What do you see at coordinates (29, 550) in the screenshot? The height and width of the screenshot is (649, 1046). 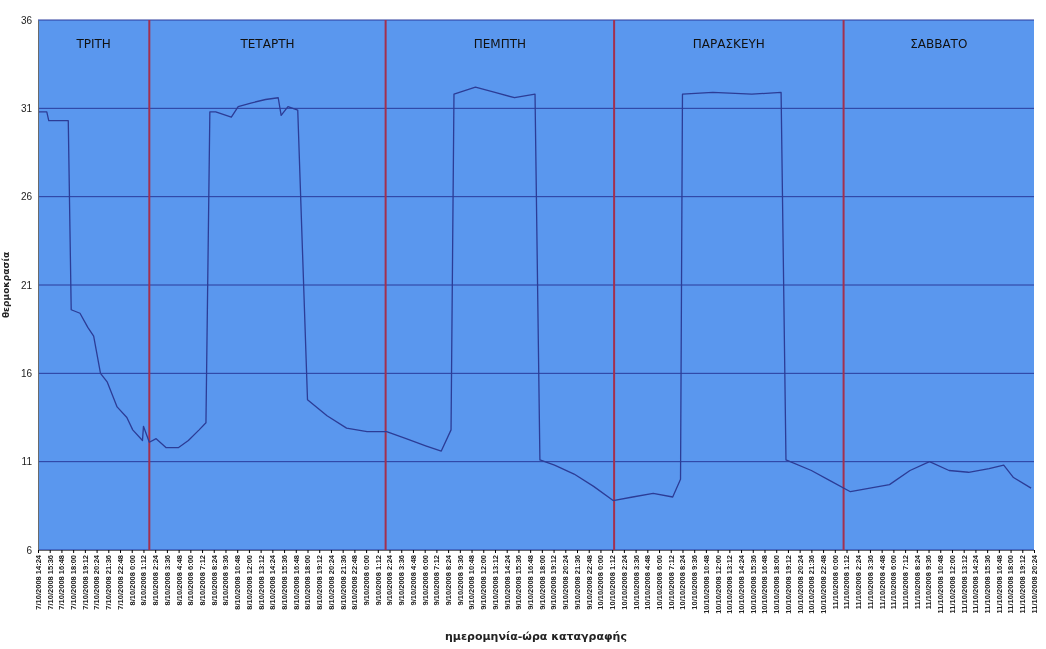 I see `y-tick-label: 6` at bounding box center [29, 550].